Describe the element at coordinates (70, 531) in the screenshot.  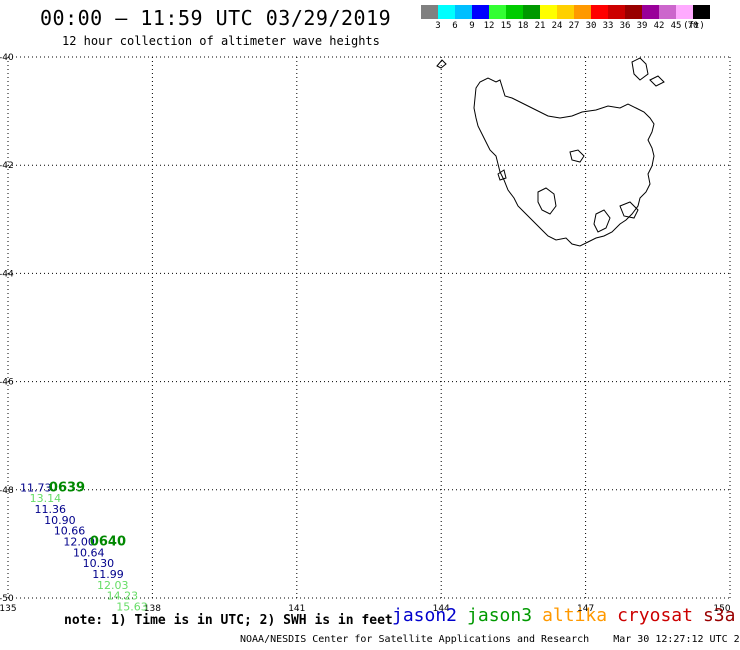
I see `wave-height-observation: 10.66` at that location.